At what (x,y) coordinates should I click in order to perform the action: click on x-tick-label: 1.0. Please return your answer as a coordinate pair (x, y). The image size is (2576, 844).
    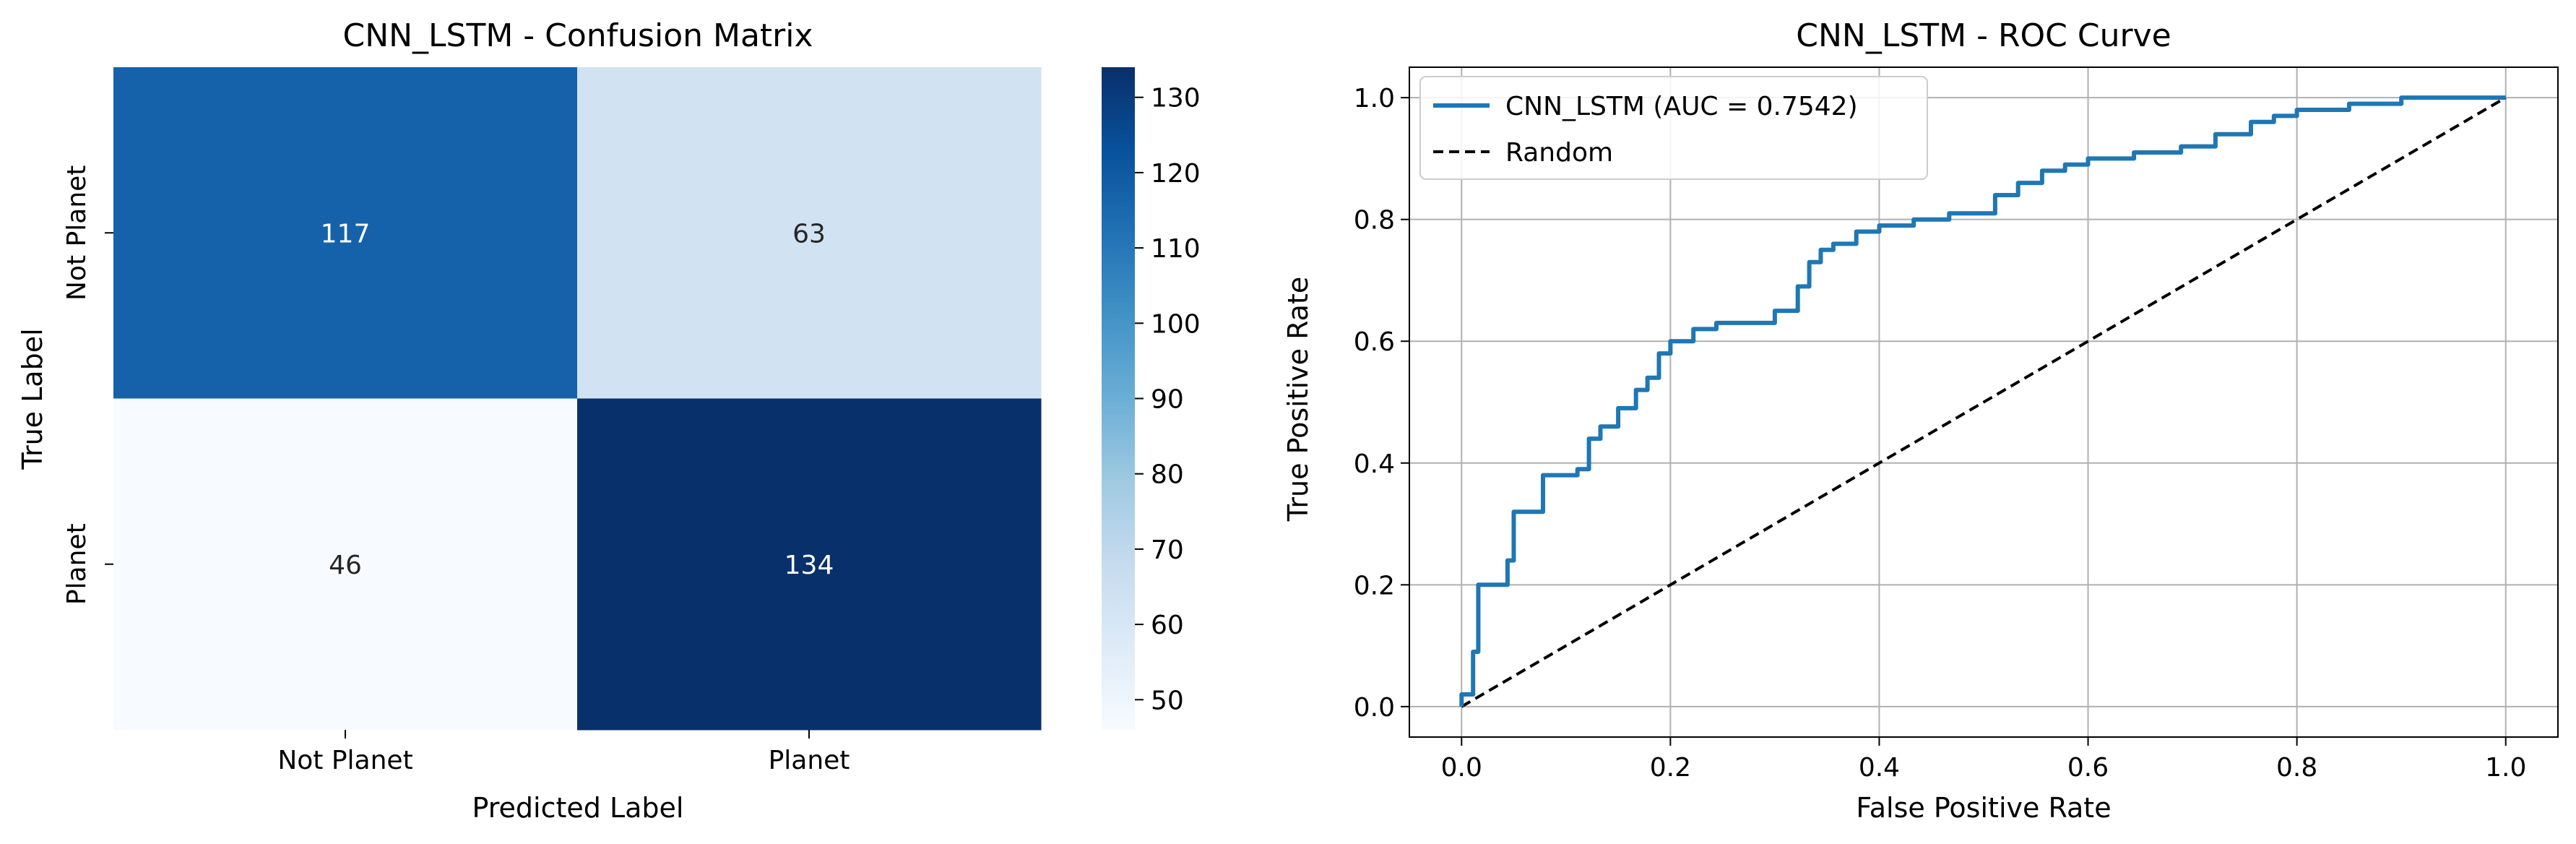
    Looking at the image, I should click on (2505, 768).